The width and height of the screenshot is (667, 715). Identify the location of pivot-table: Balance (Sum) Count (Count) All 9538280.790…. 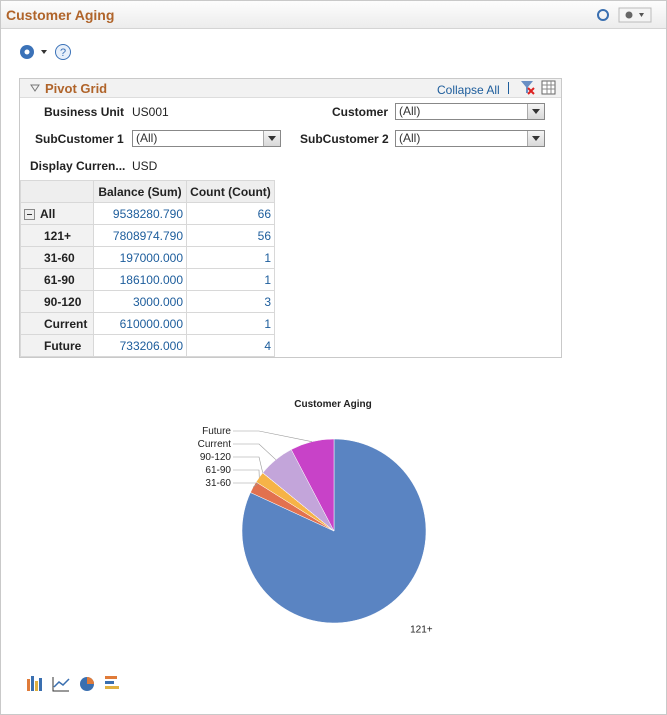
(147, 268).